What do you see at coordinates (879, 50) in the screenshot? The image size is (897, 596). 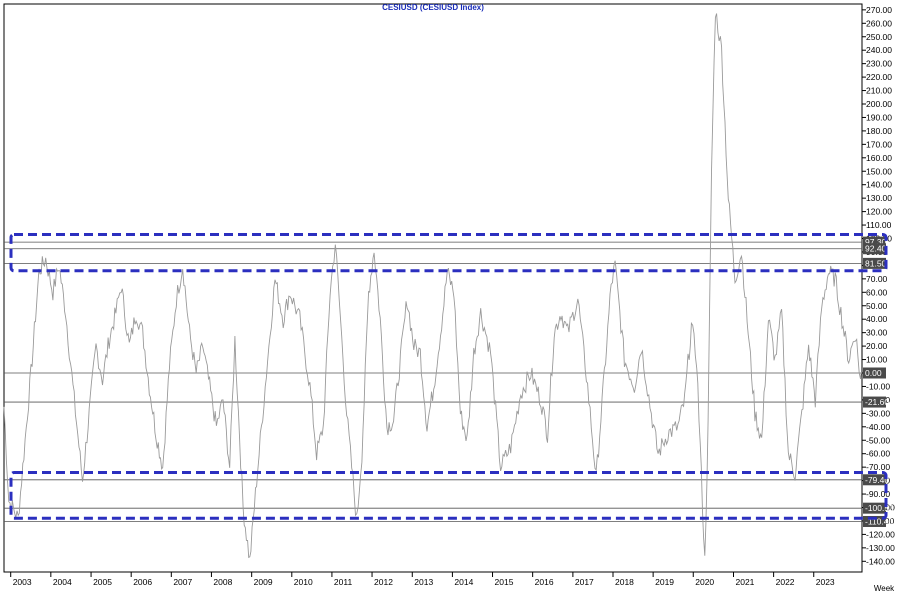 I see `y-tick-label: 240.00` at bounding box center [879, 50].